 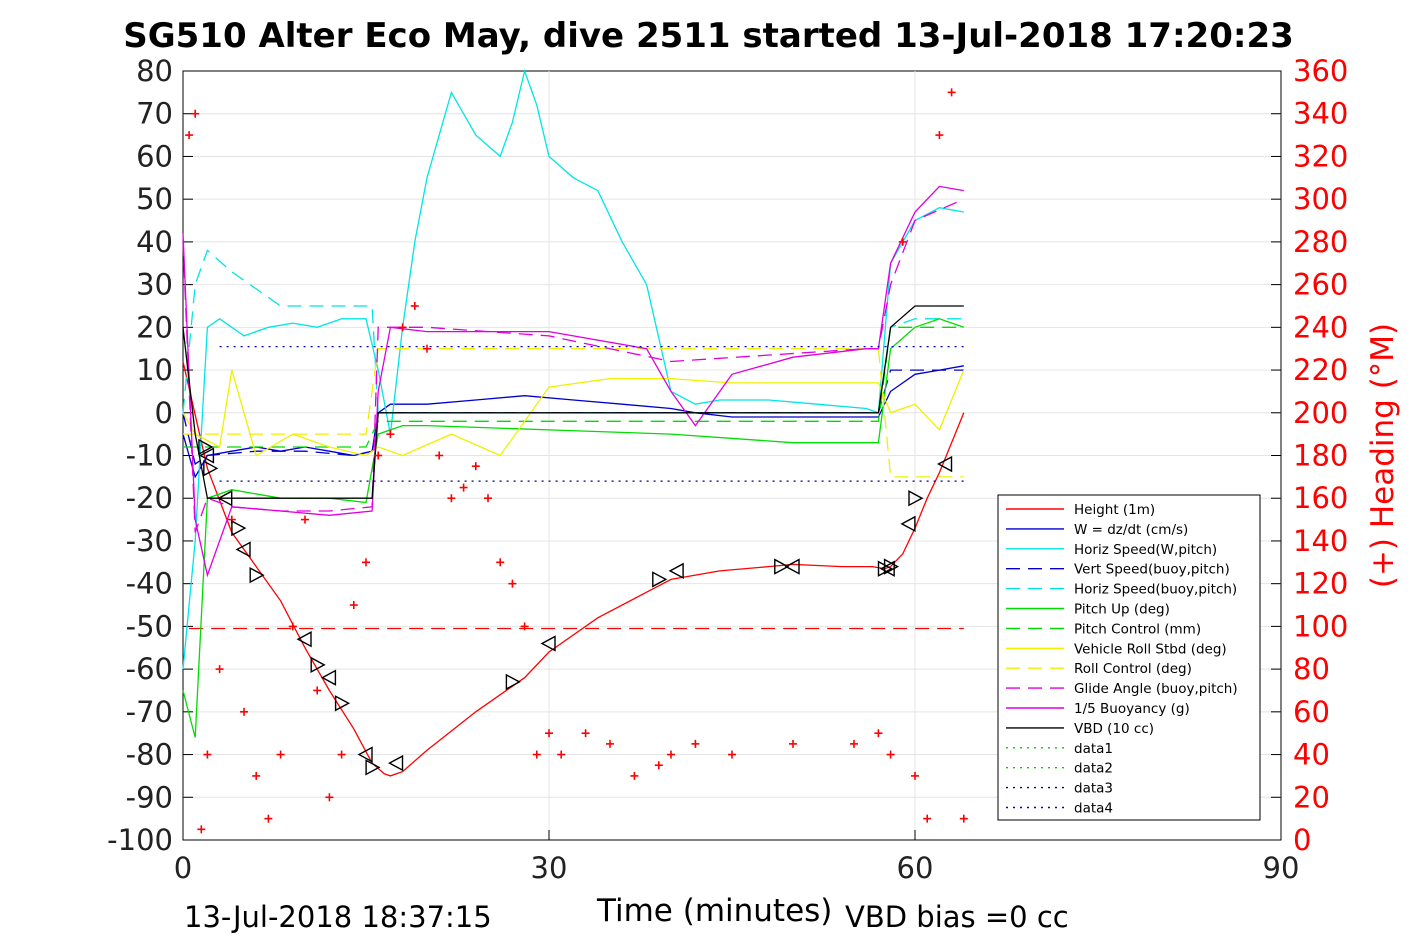 What do you see at coordinates (1099, 669) in the screenshot?
I see `legend-entry: Roll Control (deg)` at bounding box center [1099, 669].